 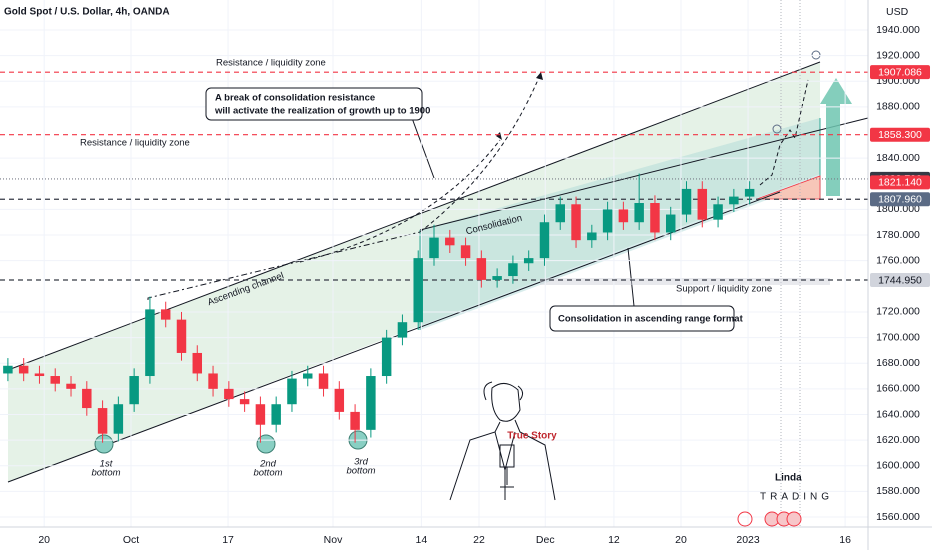 I want to click on bottom-label: 3rd, so click(x=361, y=462).